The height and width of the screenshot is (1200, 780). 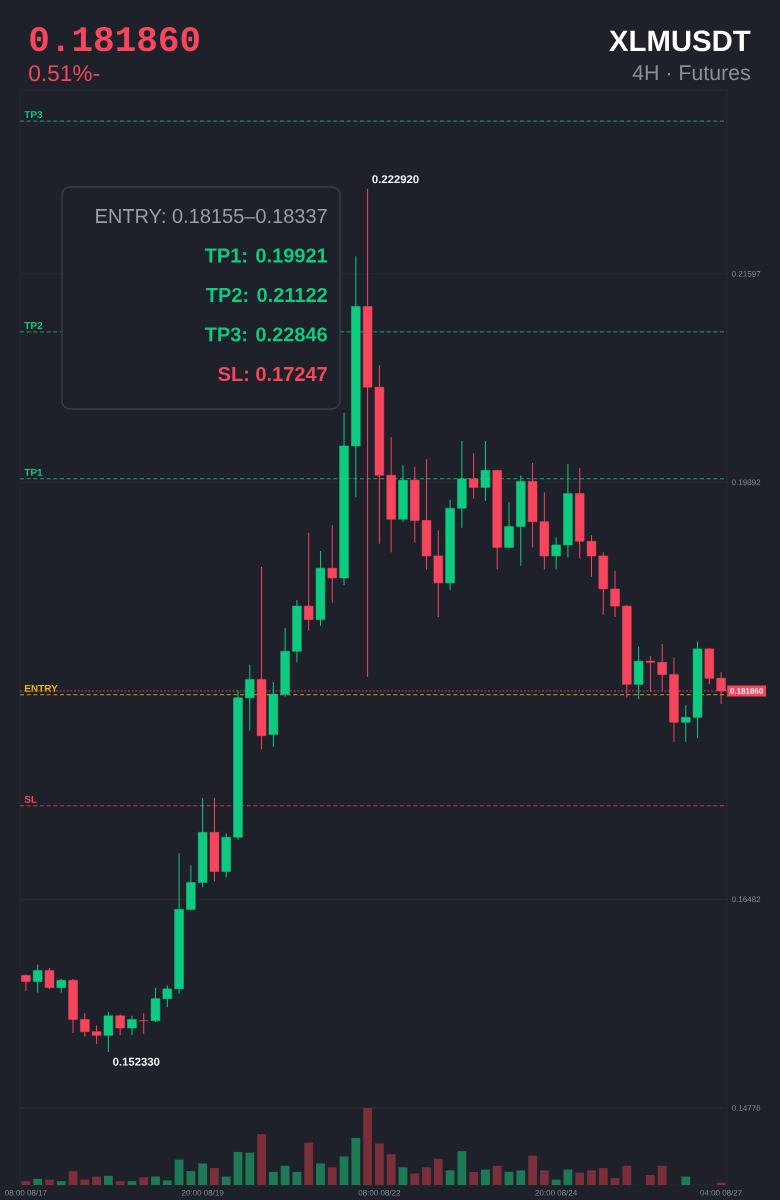 What do you see at coordinates (211, 216) in the screenshot?
I see `annotation: ENTRY: 0.18155–0.18337` at bounding box center [211, 216].